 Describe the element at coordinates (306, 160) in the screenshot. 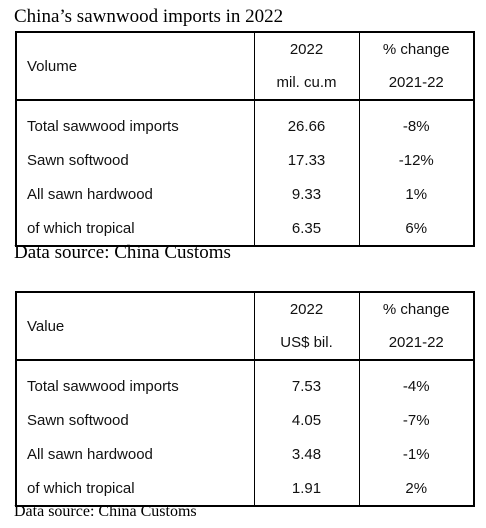

I see `cell: 17.33` at that location.